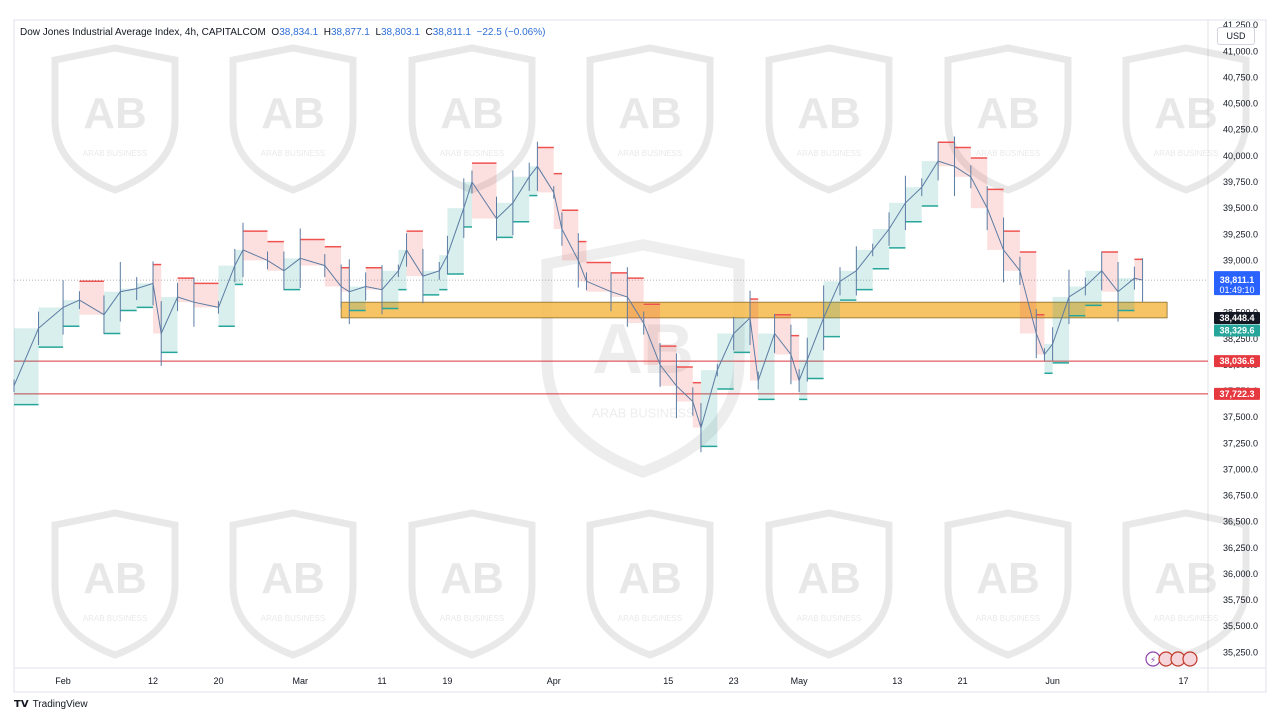 Image resolution: width=1280 pixels, height=720 pixels. What do you see at coordinates (963, 681) in the screenshot?
I see `x-tick-label: 21` at bounding box center [963, 681].